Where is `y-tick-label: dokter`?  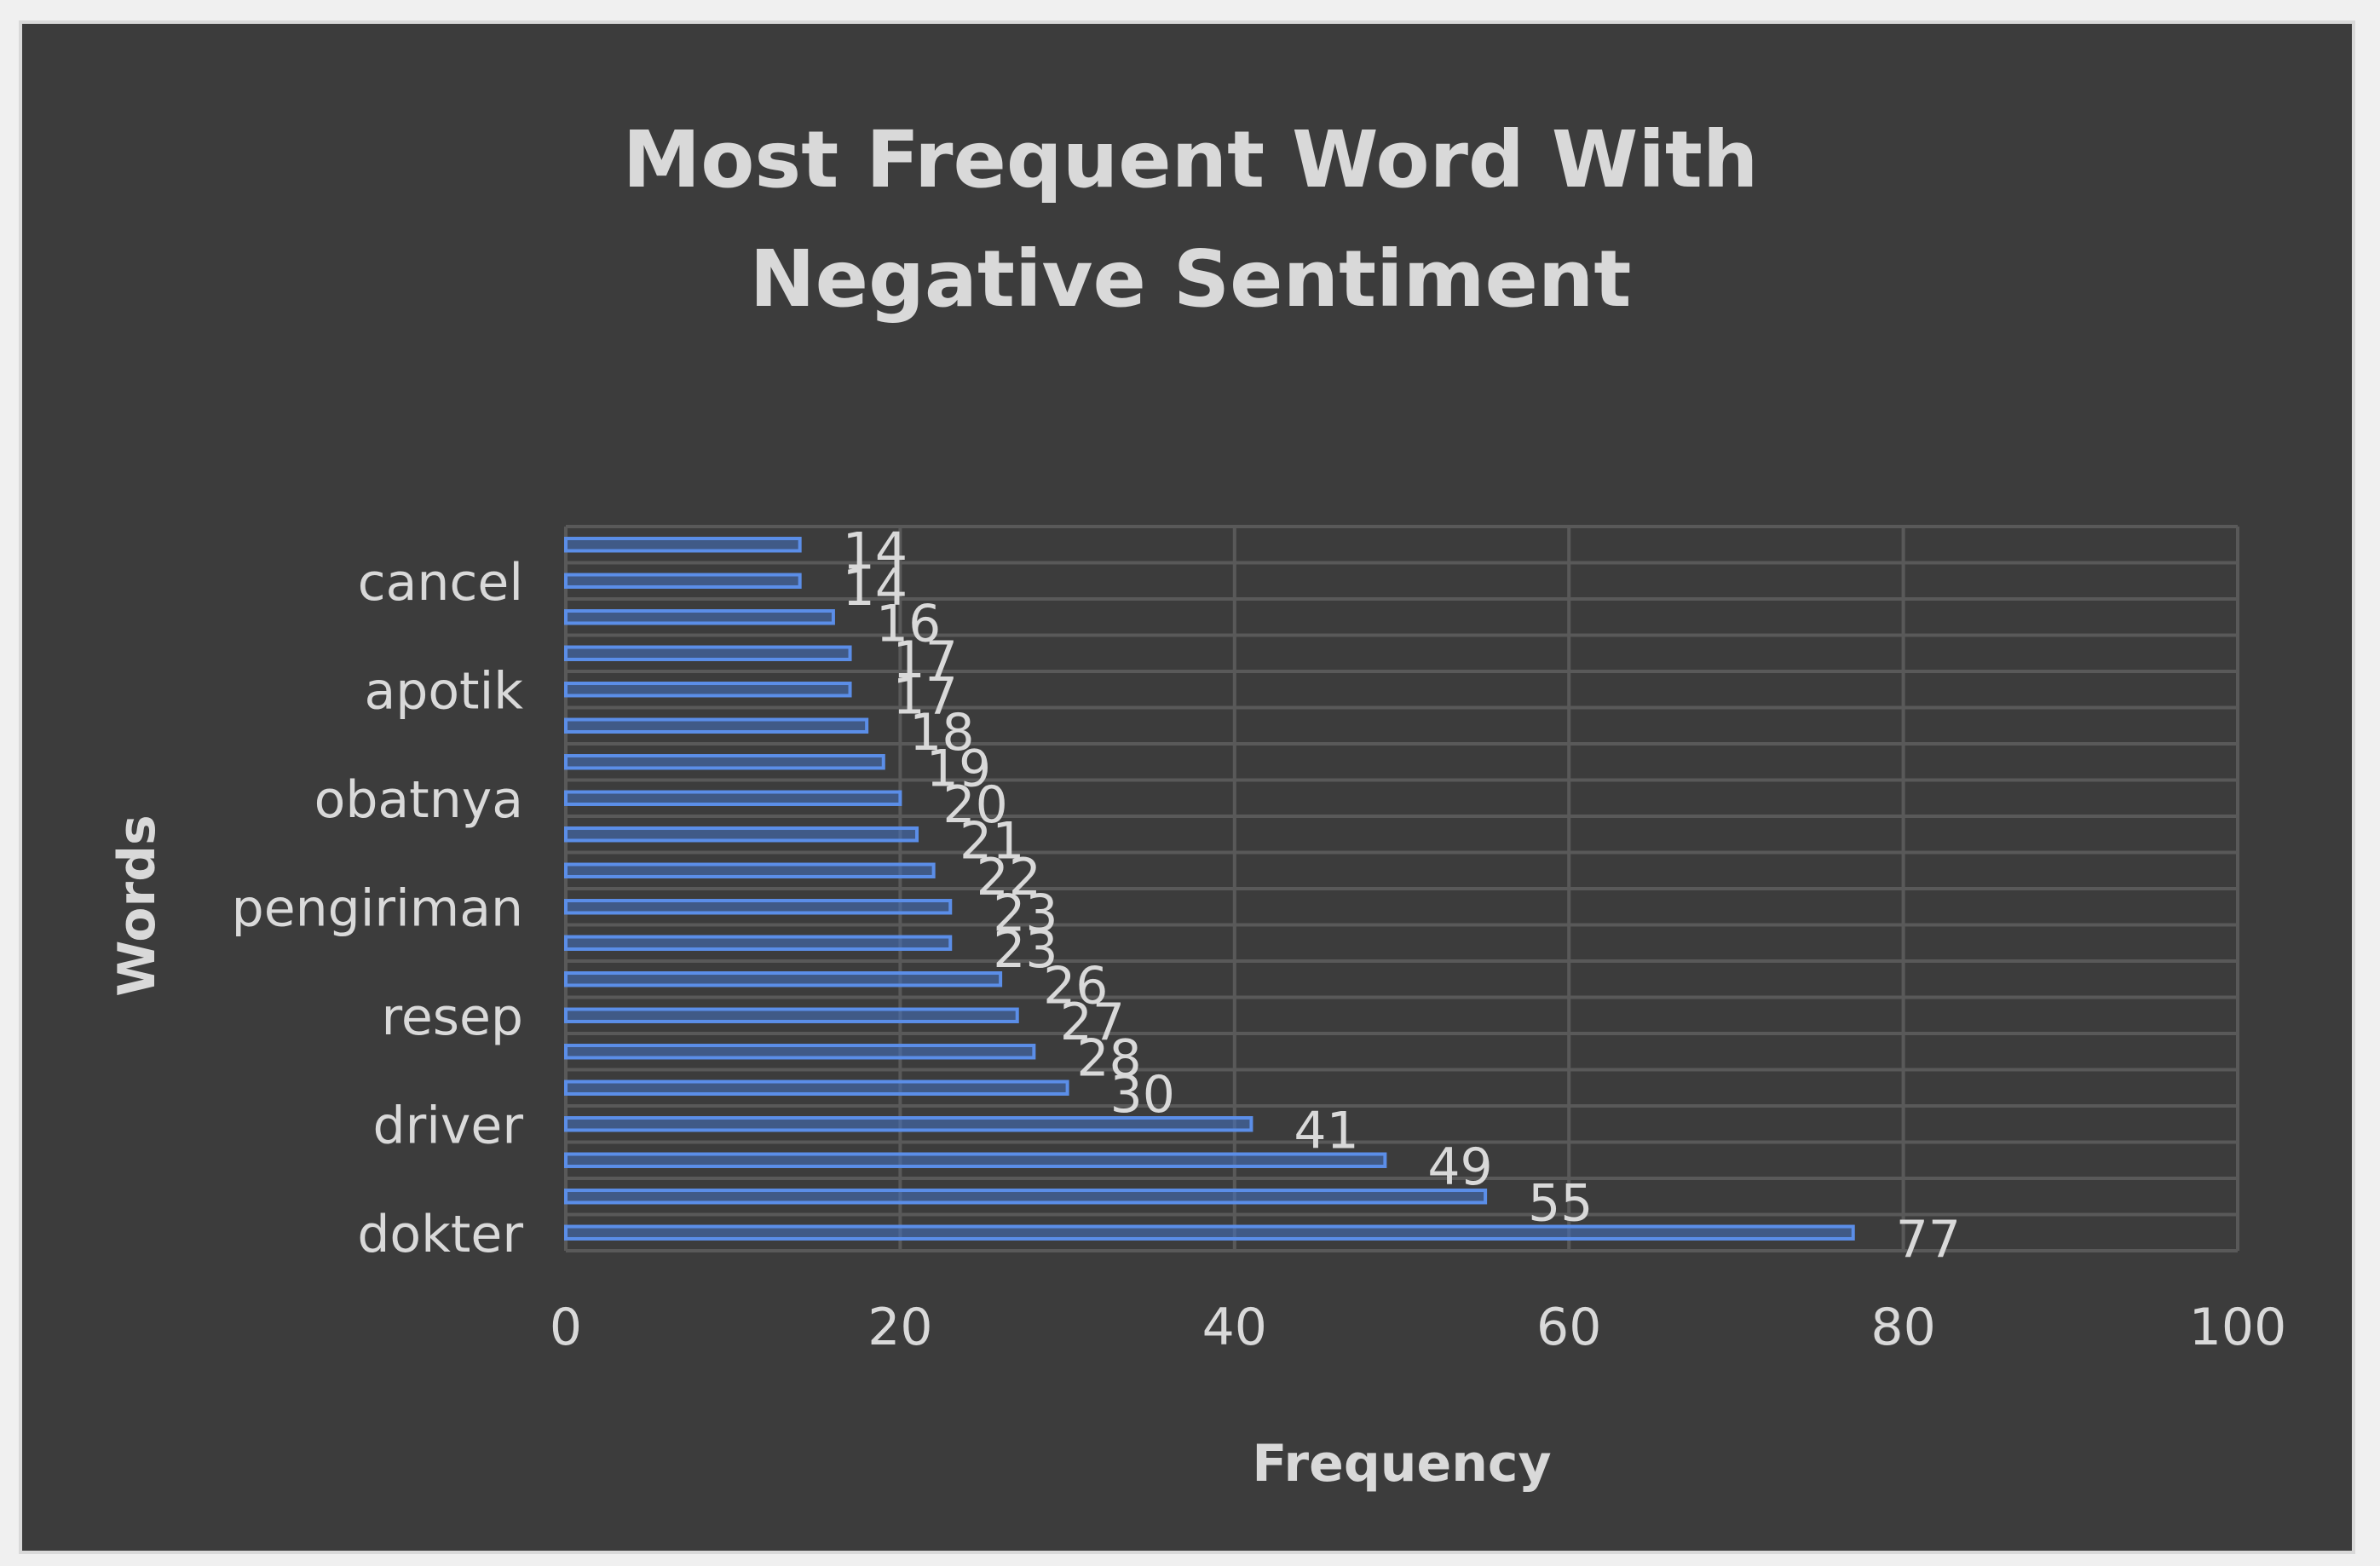
y-tick-label: dokter is located at coordinates (440, 1234).